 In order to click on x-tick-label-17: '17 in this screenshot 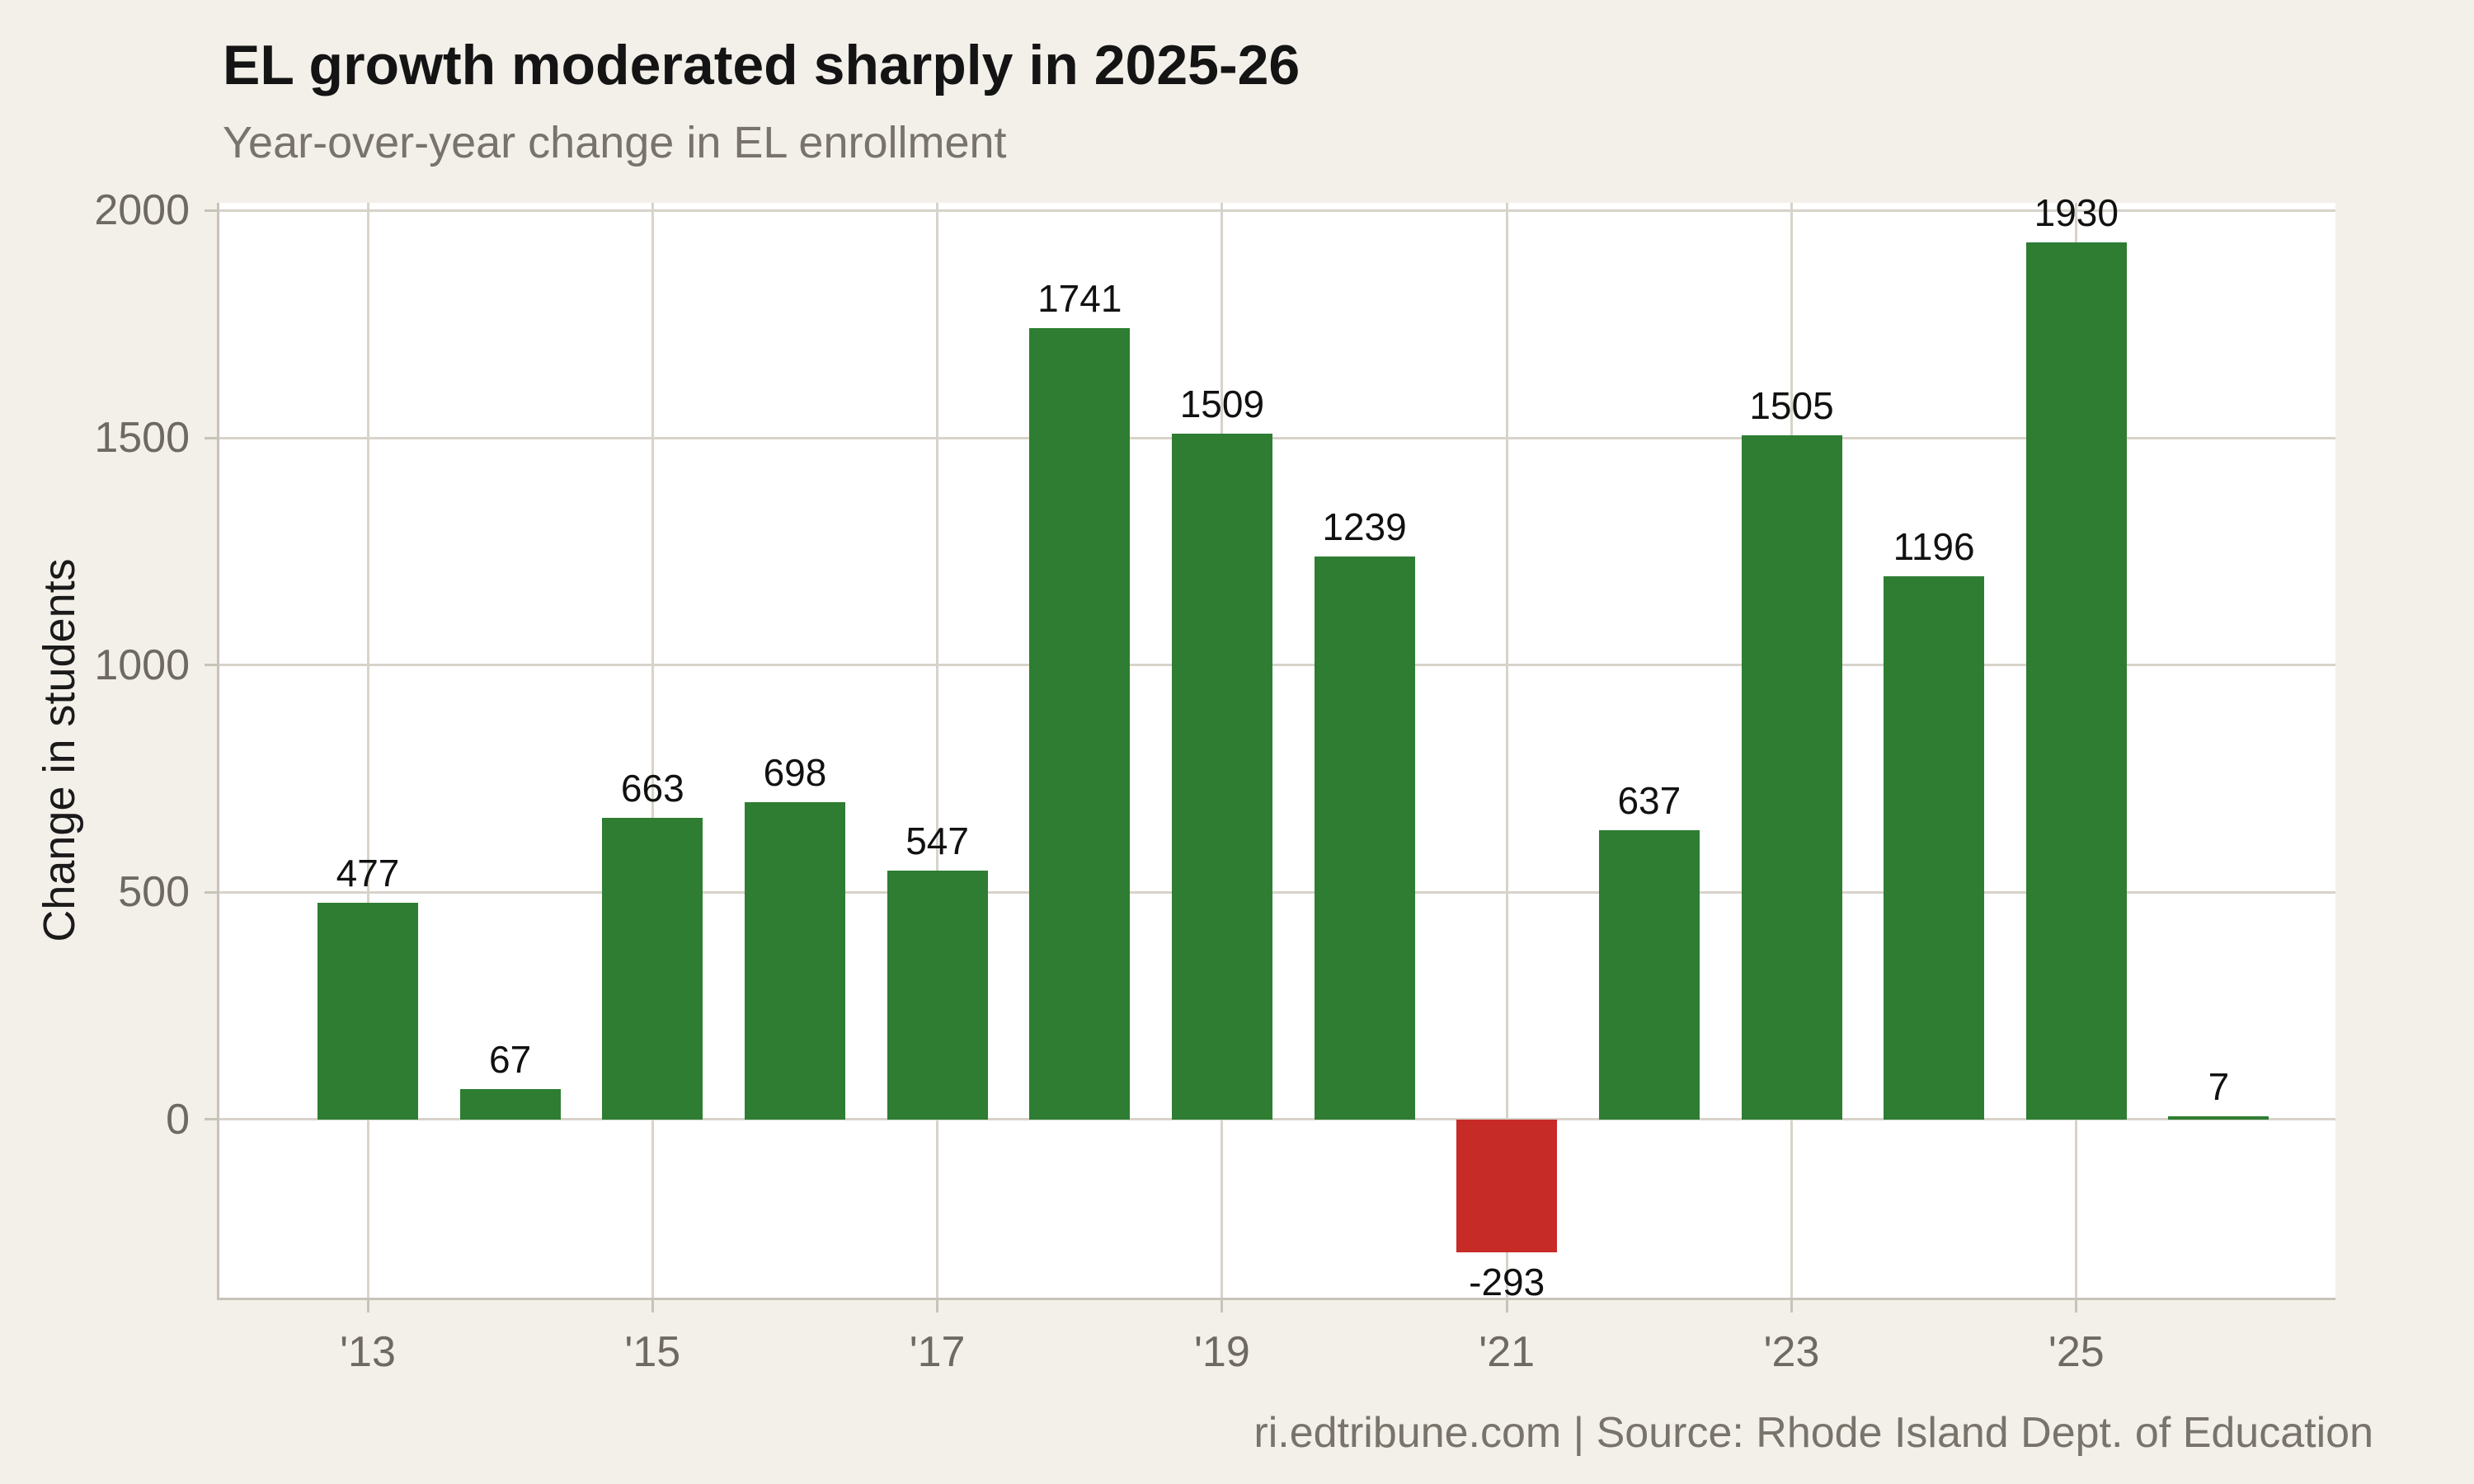, I will do `click(937, 1352)`.